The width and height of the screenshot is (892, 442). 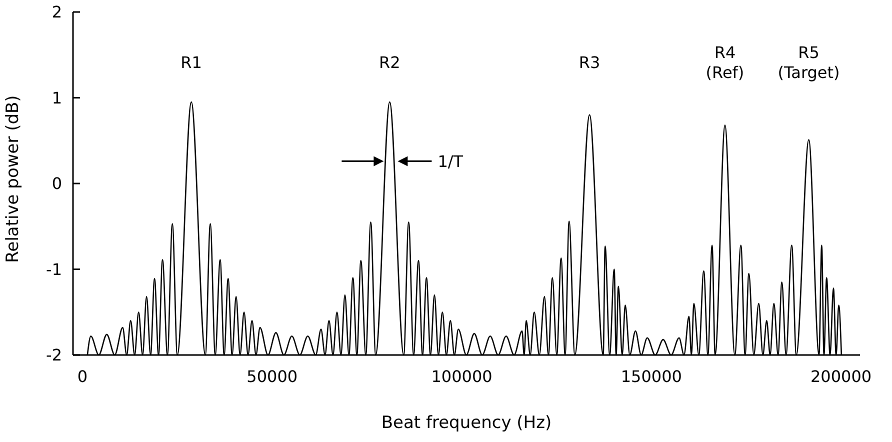 I want to click on y-tick-label: 1, so click(x=57, y=98).